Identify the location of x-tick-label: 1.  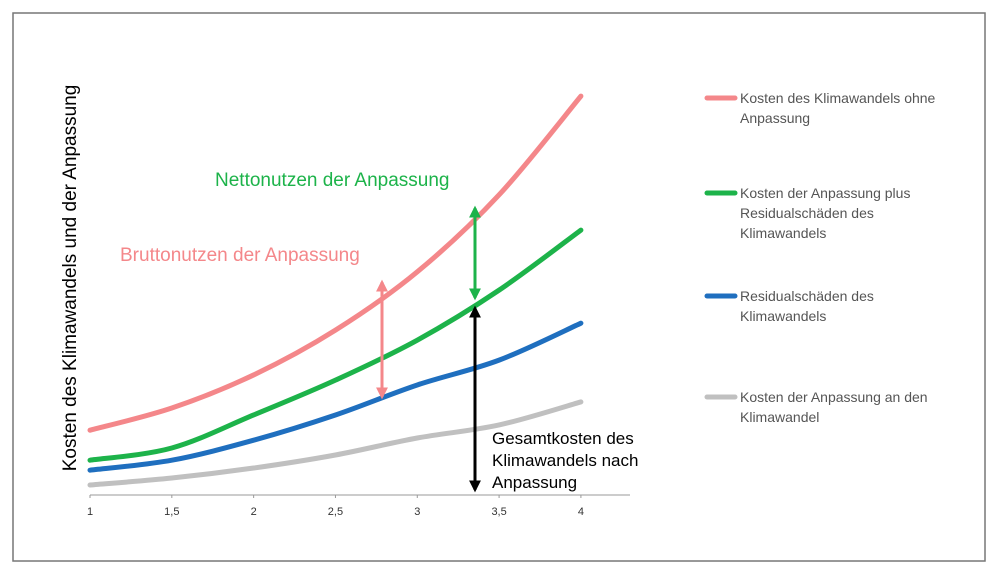
(90, 512).